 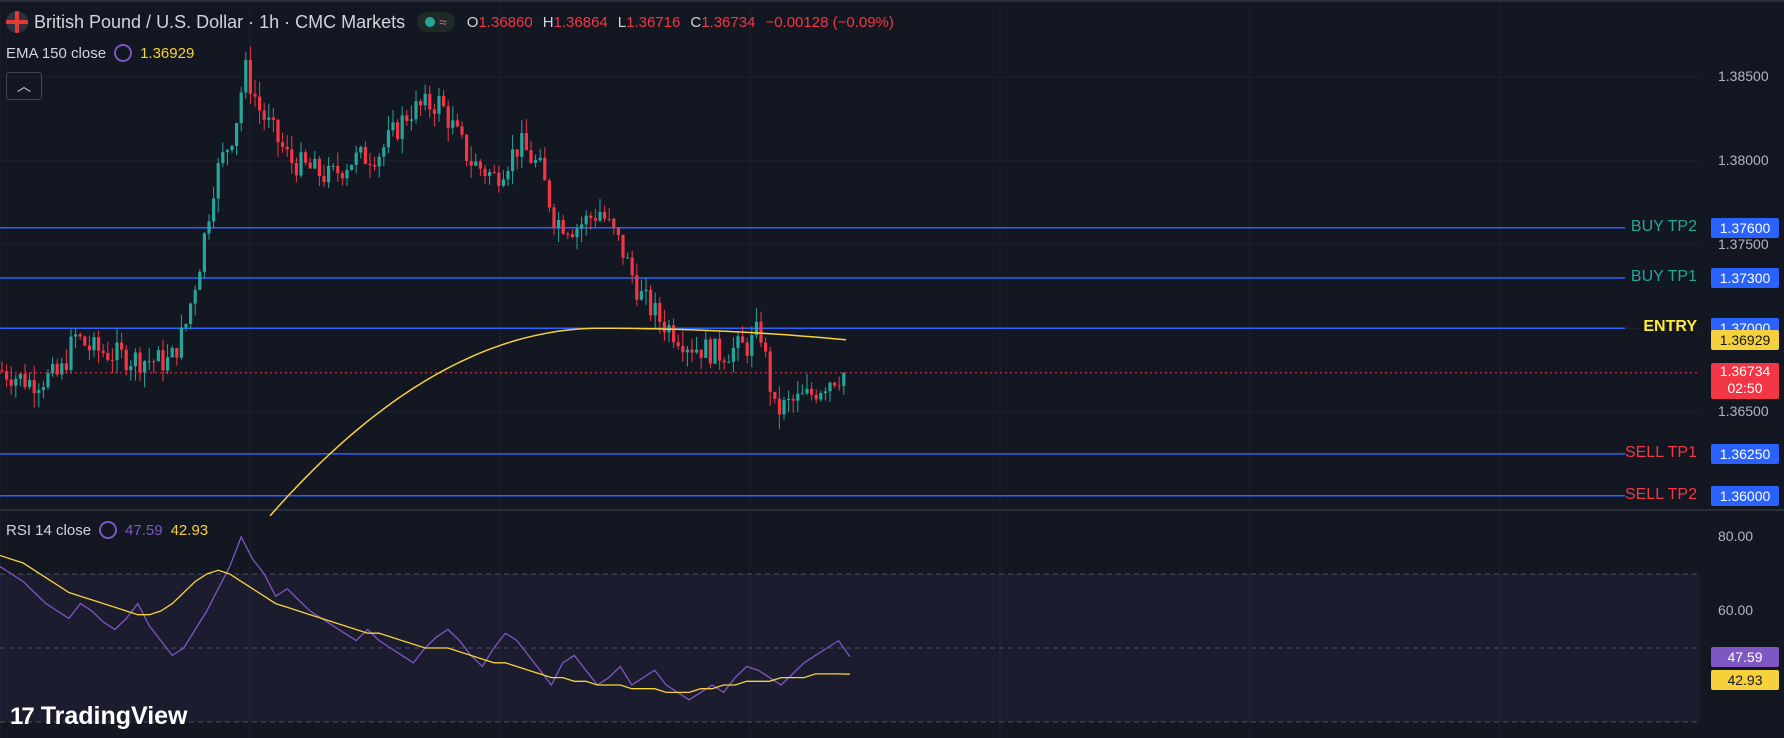 What do you see at coordinates (100, 53) in the screenshot?
I see `ema-legend: EMA 150 close 1.36929` at bounding box center [100, 53].